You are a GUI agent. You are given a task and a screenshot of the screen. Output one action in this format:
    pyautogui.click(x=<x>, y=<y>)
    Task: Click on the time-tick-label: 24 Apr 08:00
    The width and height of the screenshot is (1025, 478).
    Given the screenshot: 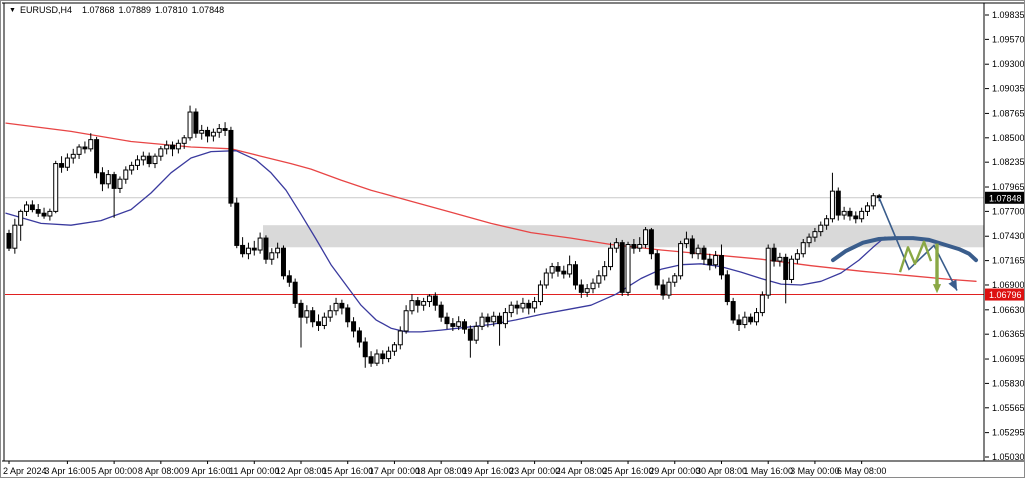 What is the action you would take?
    pyautogui.click(x=581, y=471)
    